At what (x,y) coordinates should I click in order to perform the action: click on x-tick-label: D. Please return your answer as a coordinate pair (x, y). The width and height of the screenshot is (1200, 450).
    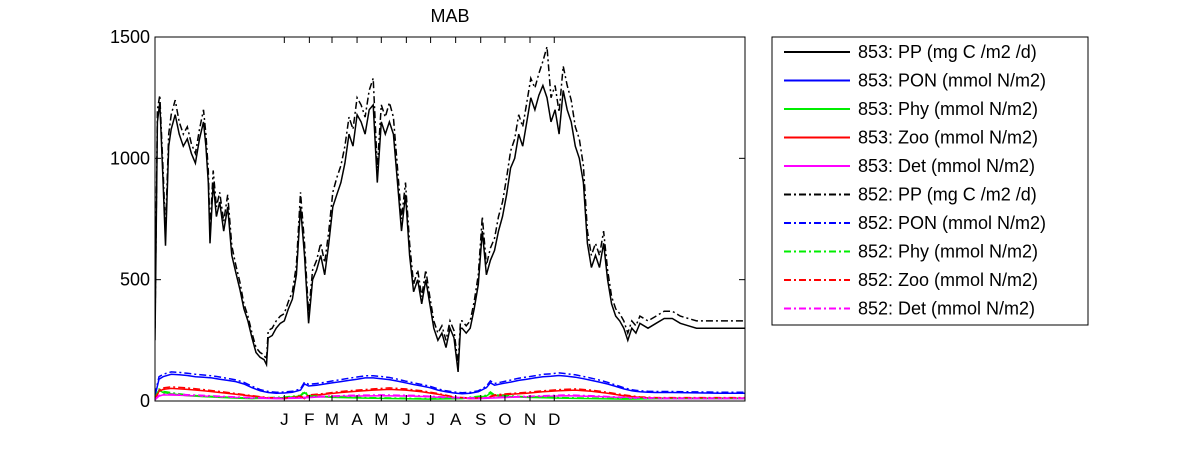
    Looking at the image, I should click on (554, 419).